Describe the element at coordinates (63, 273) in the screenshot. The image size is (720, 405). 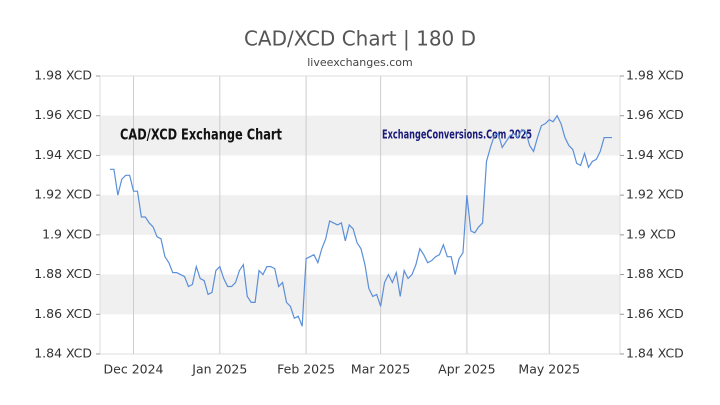
I see `y-tick-label: 1.88 XCD` at that location.